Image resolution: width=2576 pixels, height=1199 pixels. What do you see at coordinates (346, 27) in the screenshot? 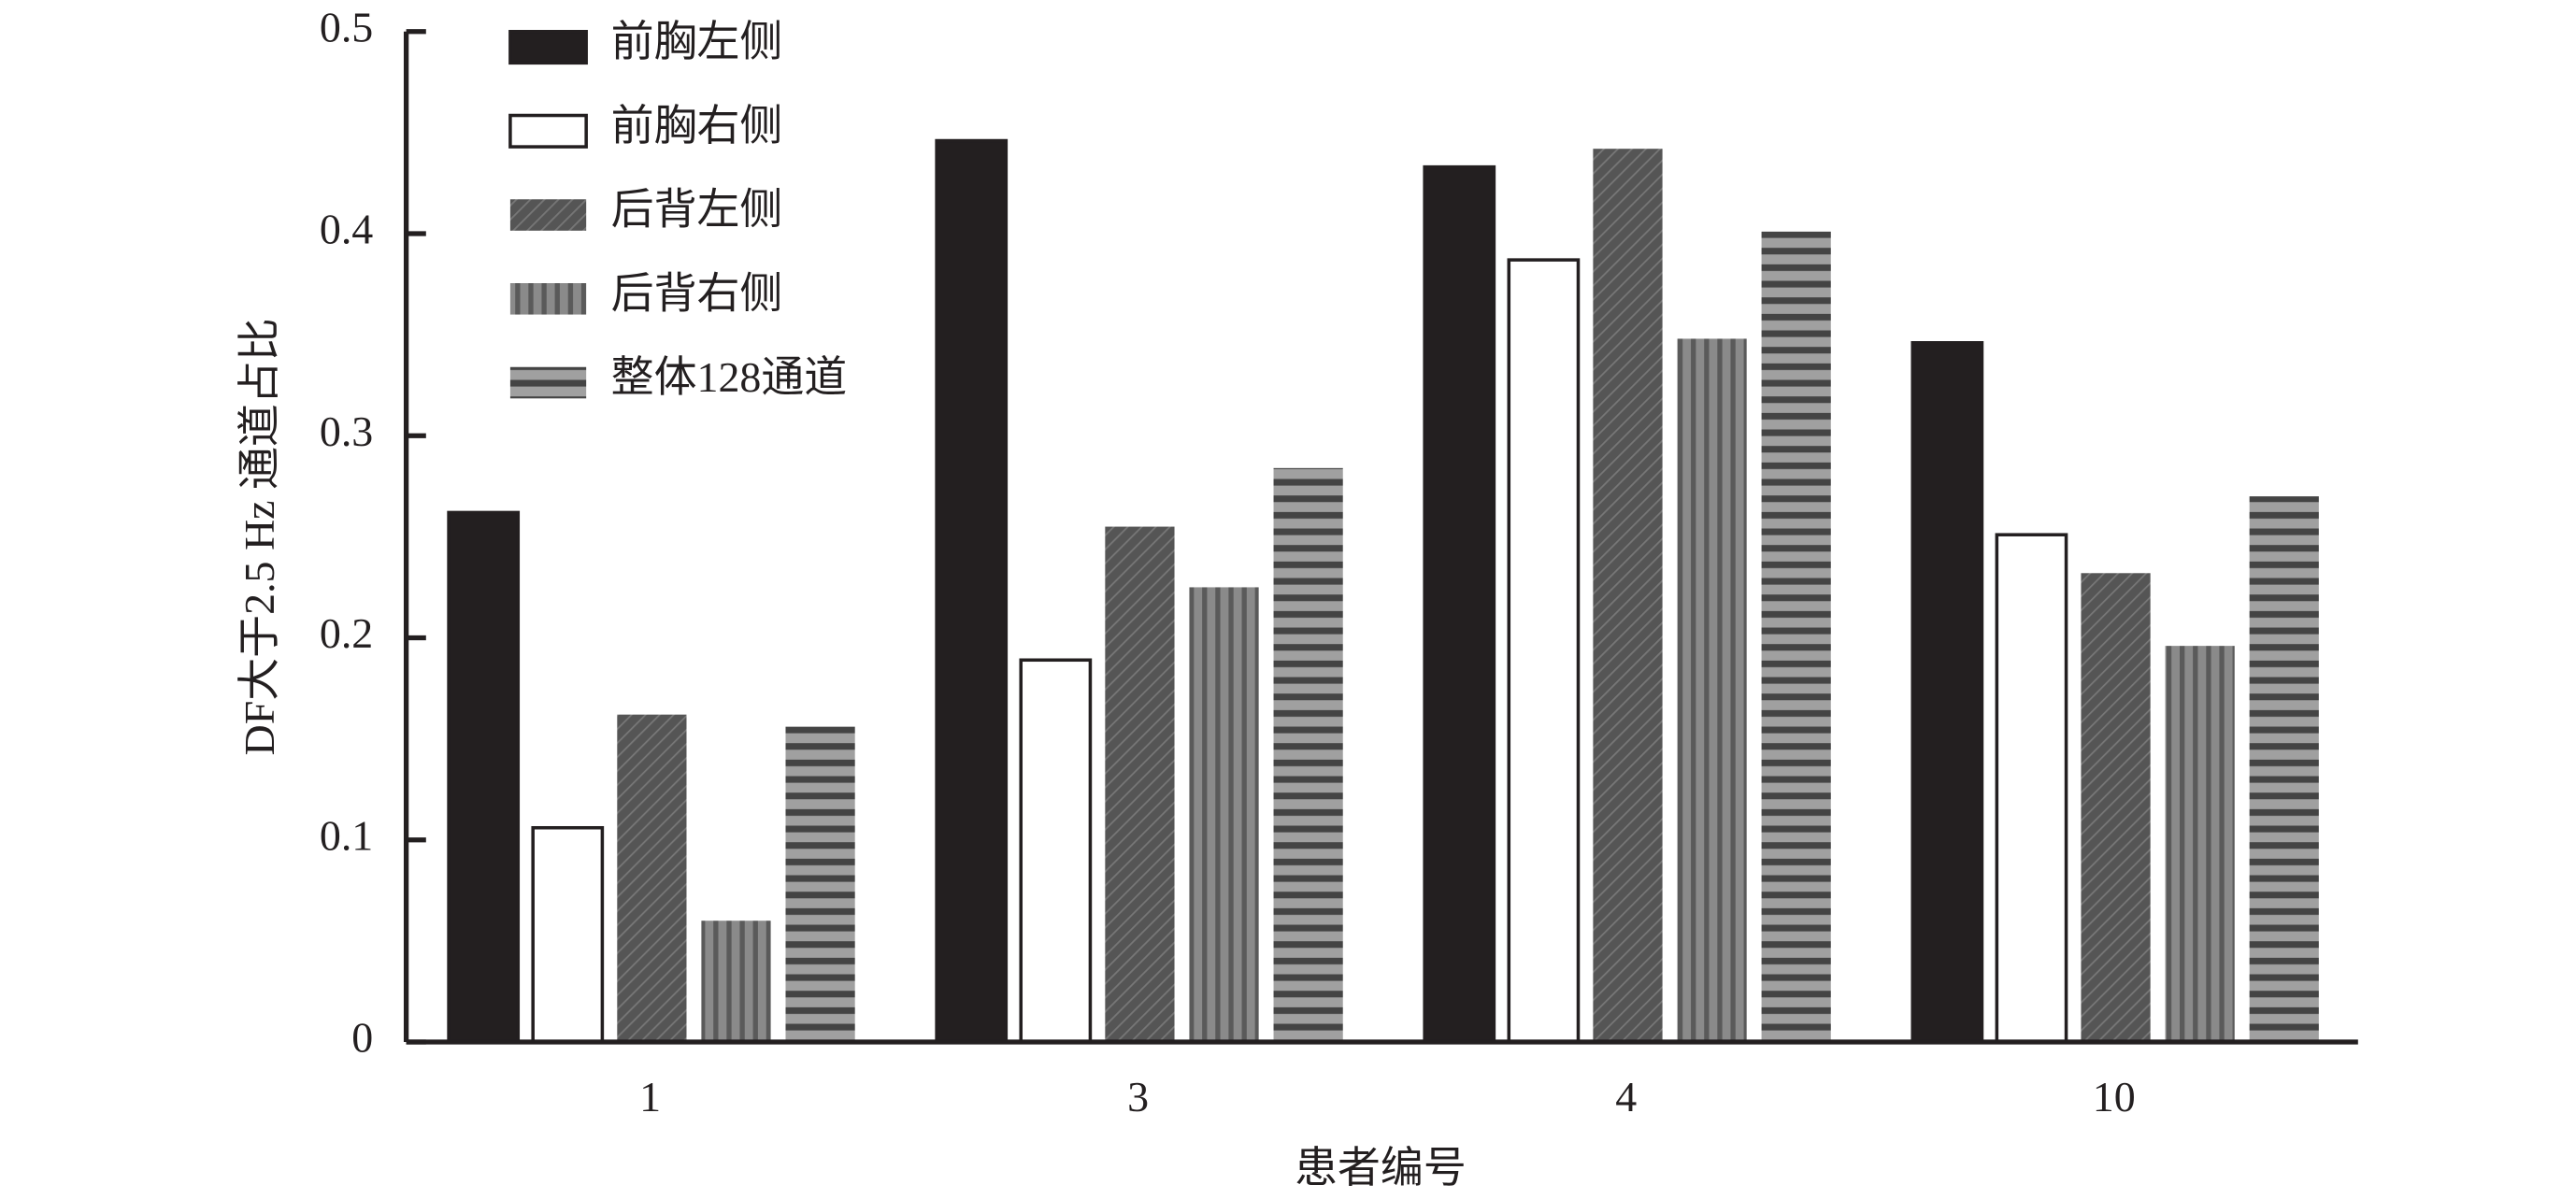
I see `y-tick-label: 0.5` at bounding box center [346, 27].